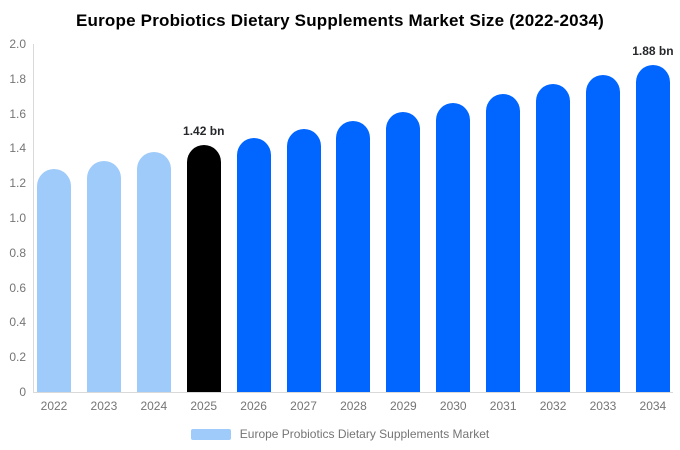 This screenshot has width=680, height=450. I want to click on bar-column-2022: 2022, so click(54, 228).